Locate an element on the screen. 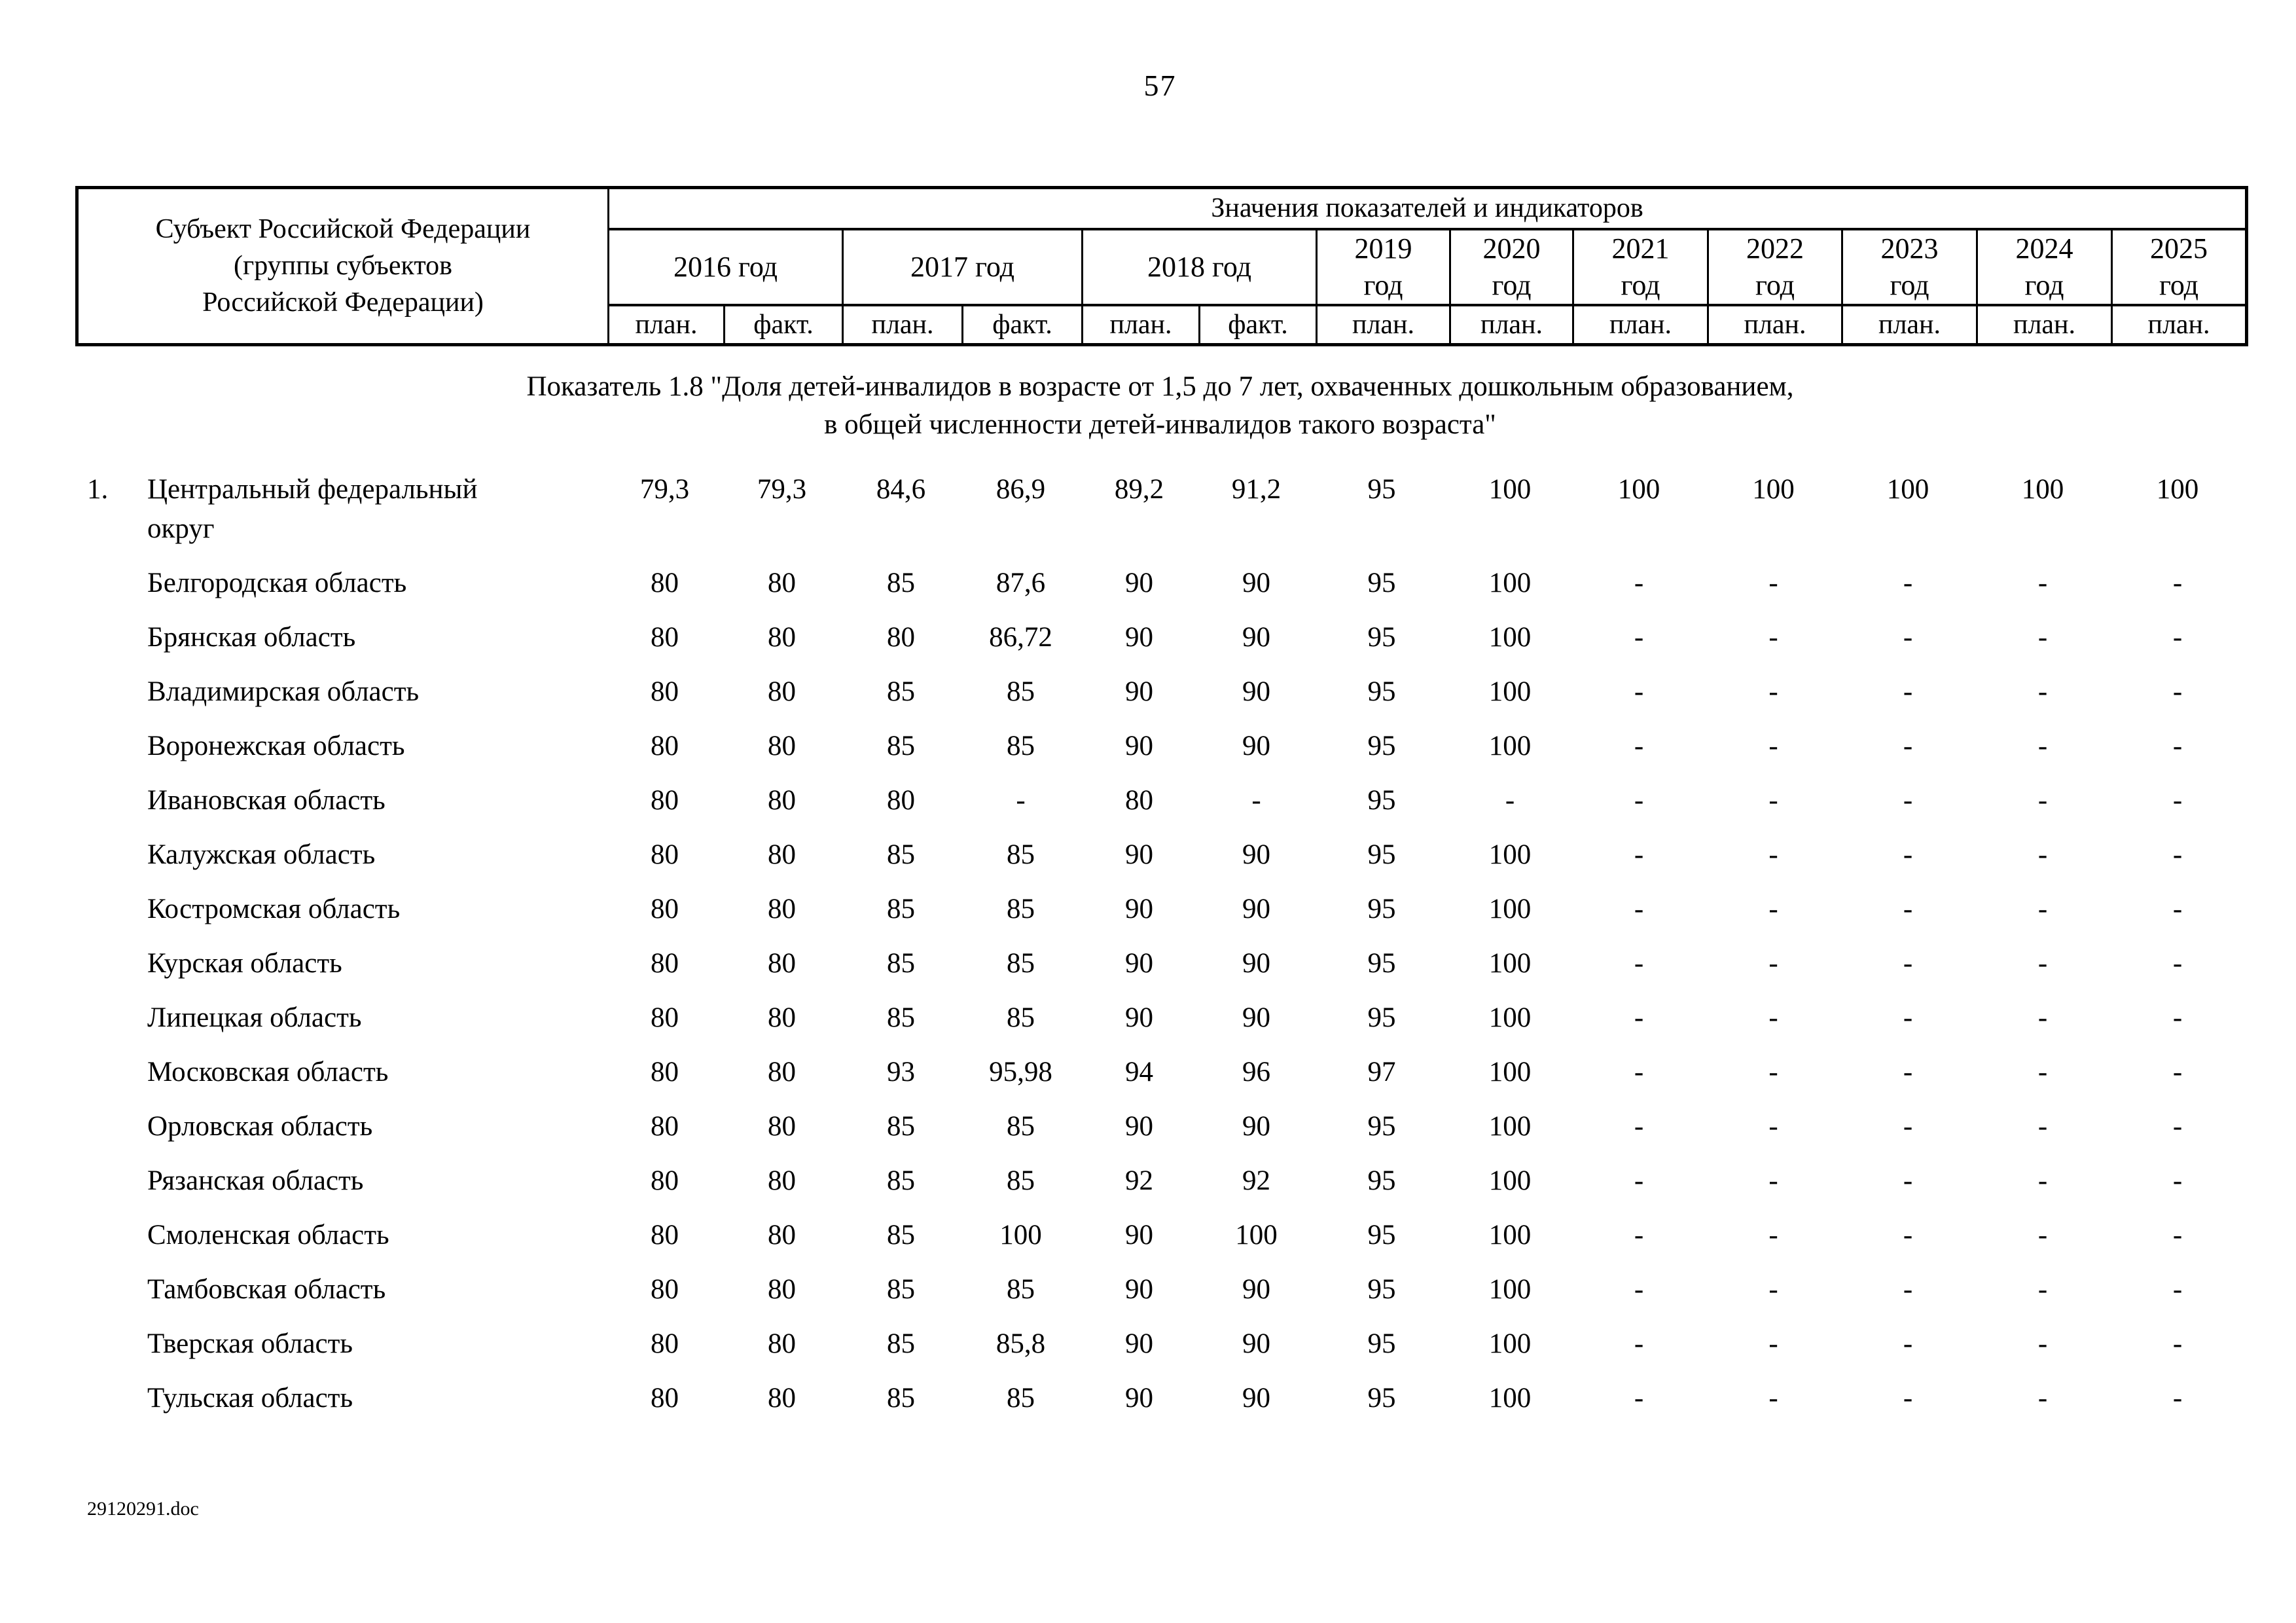 The image size is (2296, 1623). table-row: Орловская область 80 80 85 85 90 90 95 100 - - - - - is located at coordinates (1160, 1134).